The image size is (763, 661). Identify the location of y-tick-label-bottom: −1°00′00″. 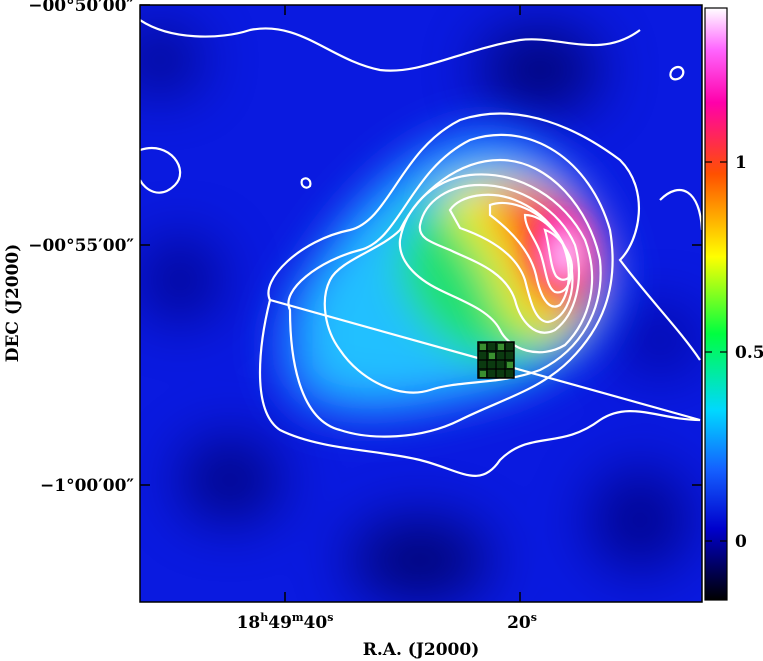
(87, 486).